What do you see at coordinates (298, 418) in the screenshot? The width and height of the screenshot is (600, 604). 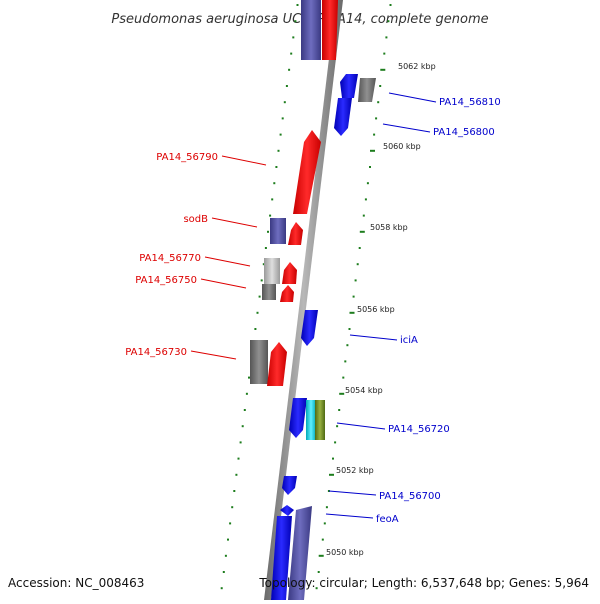 I see `gene-pa14-56720-a` at bounding box center [298, 418].